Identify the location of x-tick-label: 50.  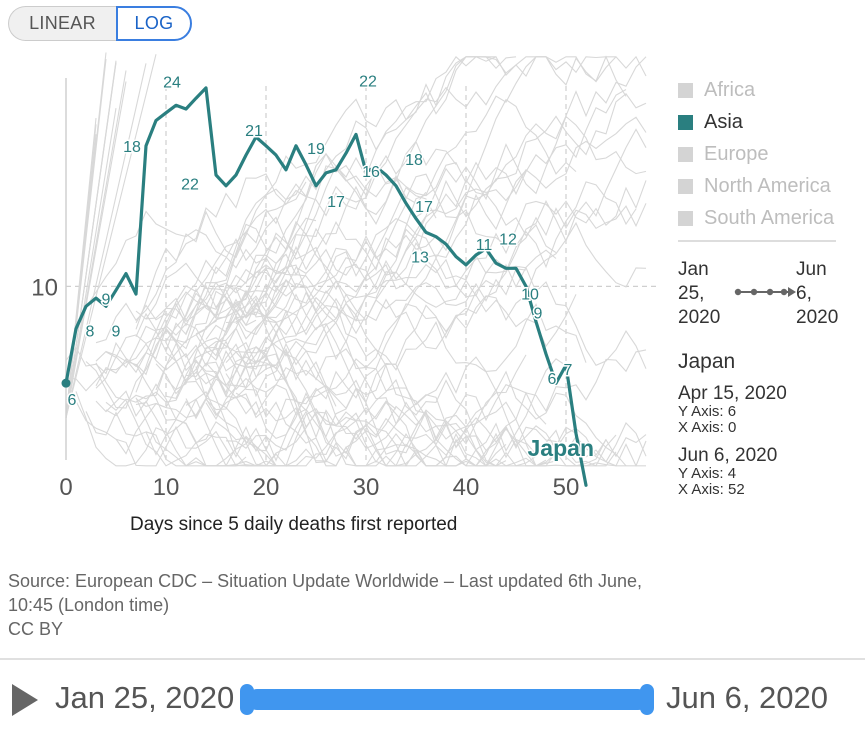
(566, 487).